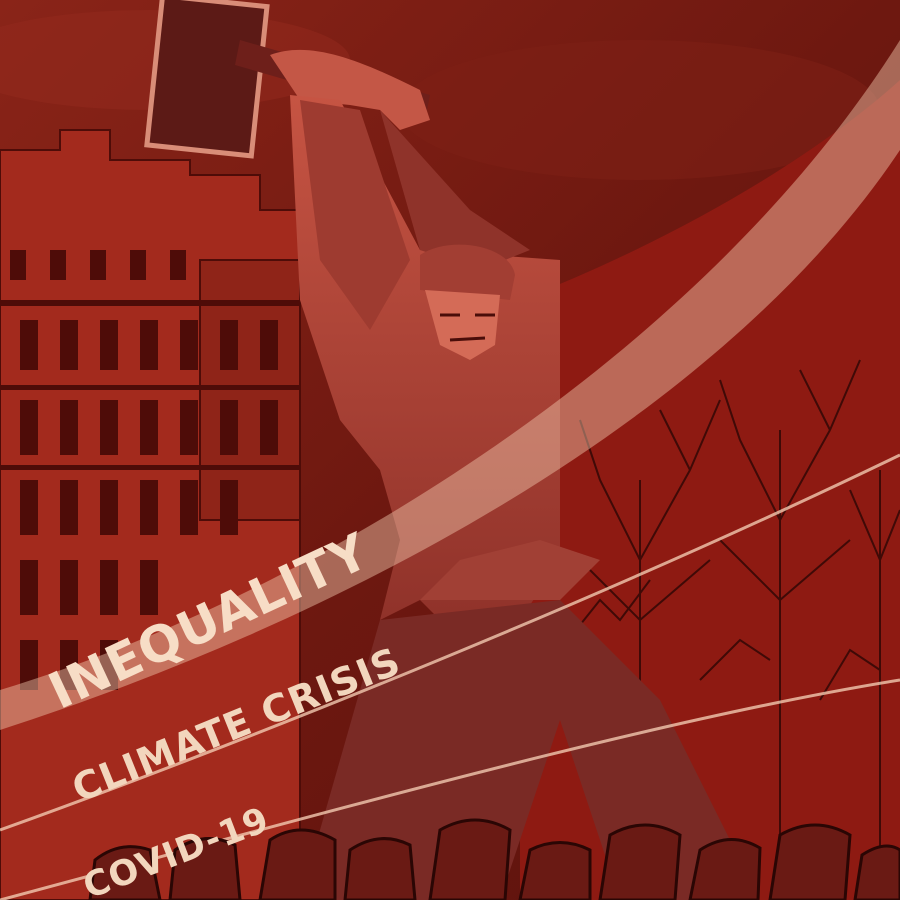  What do you see at coordinates (494, 859) in the screenshot?
I see `crowd-fists` at bounding box center [494, 859].